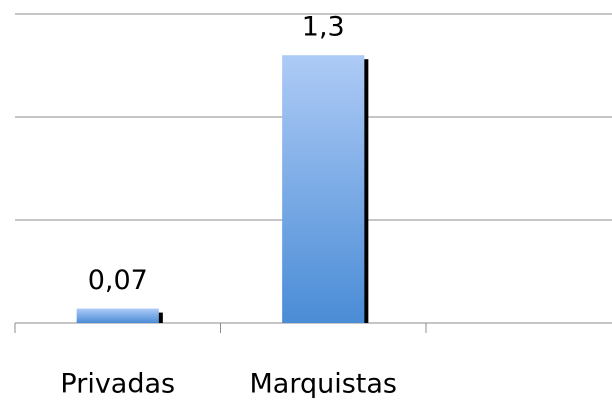  Describe the element at coordinates (117, 384) in the screenshot. I see `x-tick-label: Privadas` at that location.